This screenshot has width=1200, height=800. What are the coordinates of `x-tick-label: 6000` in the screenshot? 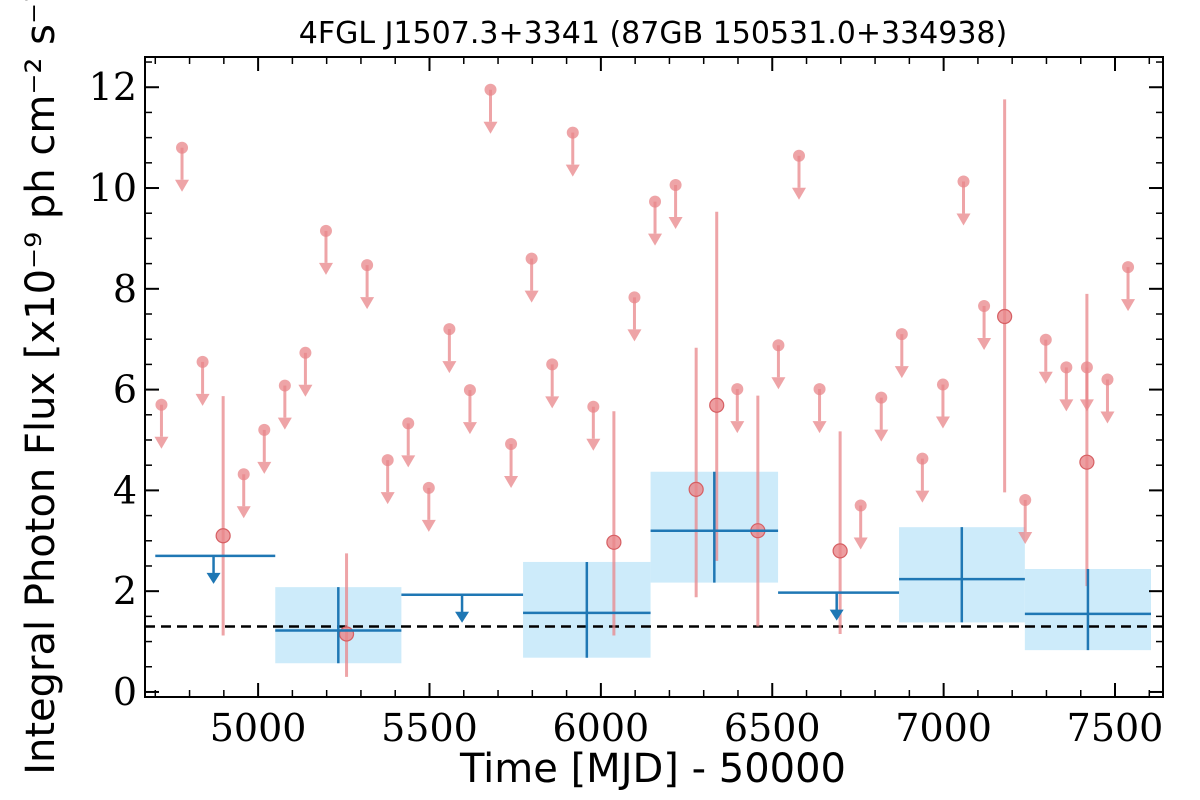 It's located at (601, 728).